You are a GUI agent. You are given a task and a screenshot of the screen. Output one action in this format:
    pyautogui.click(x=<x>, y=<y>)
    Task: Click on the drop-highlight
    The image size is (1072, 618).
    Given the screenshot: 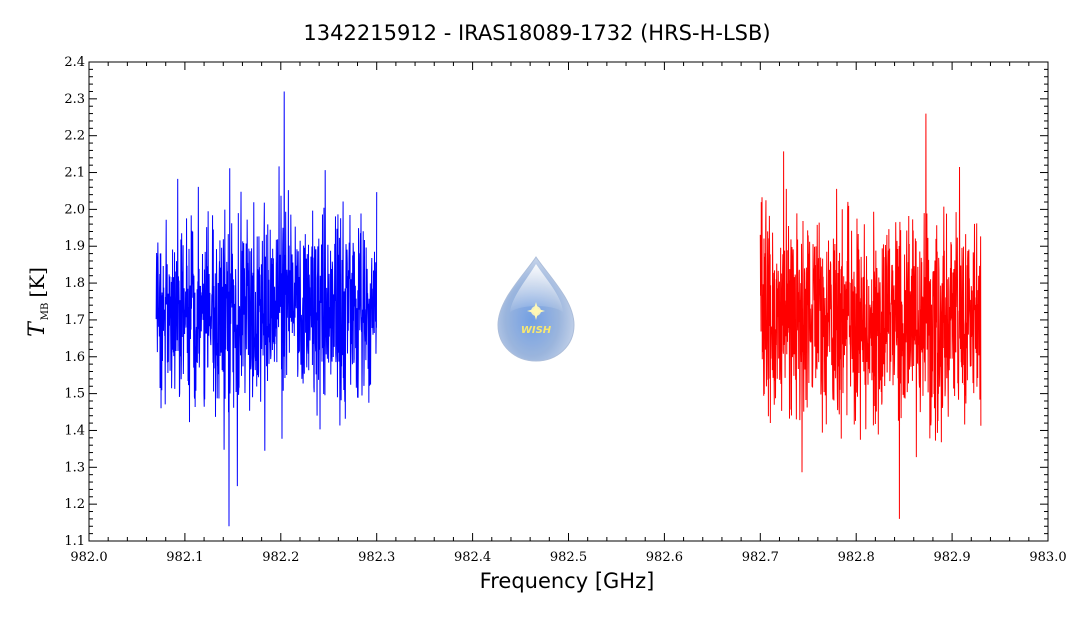 What is the action you would take?
    pyautogui.click(x=536, y=288)
    